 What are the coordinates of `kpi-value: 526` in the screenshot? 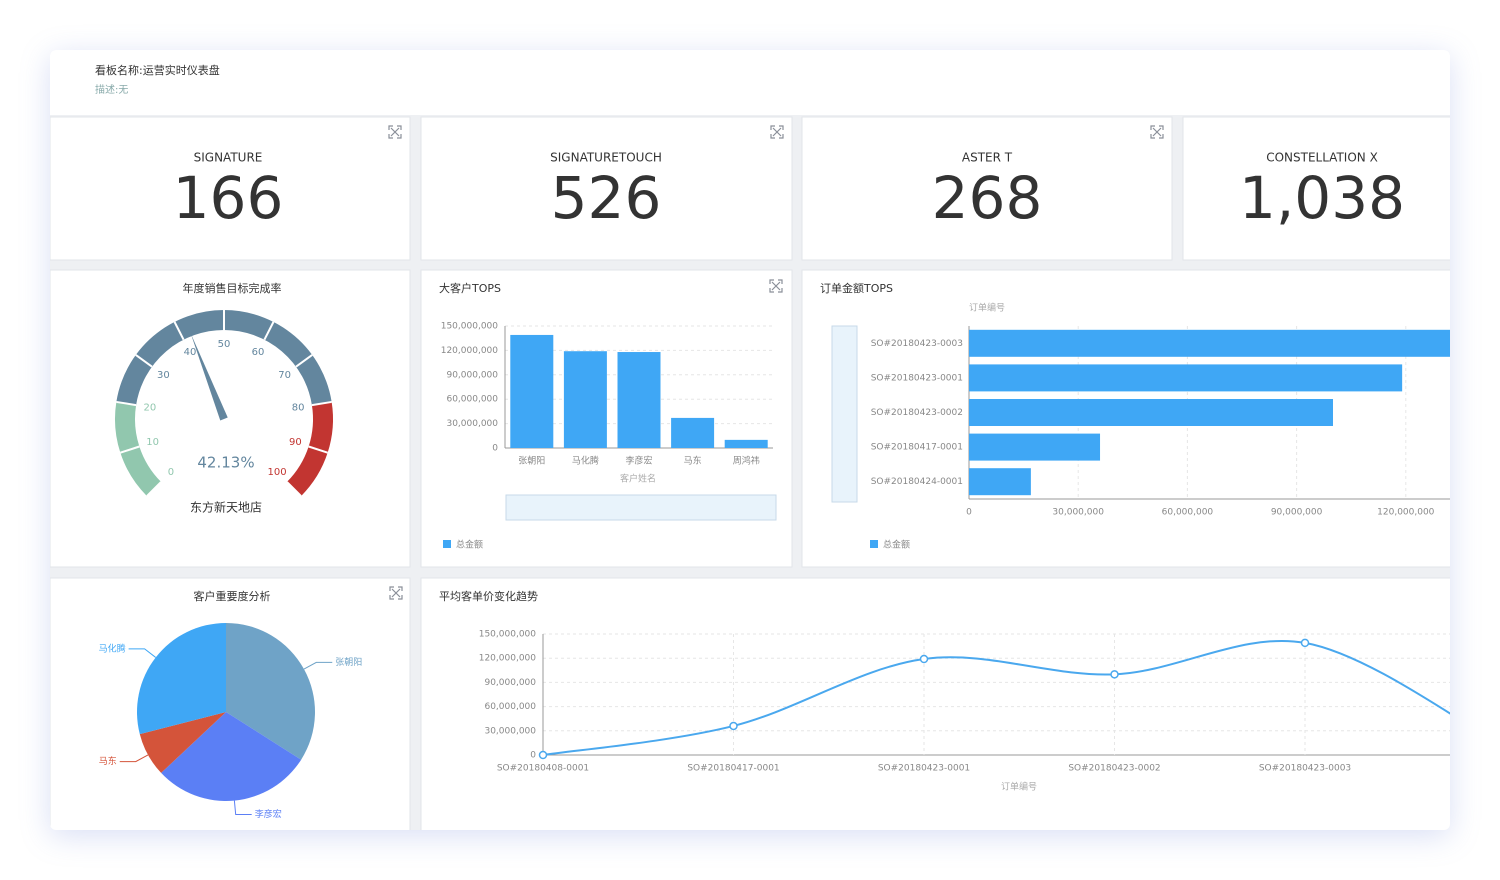 It's located at (606, 198).